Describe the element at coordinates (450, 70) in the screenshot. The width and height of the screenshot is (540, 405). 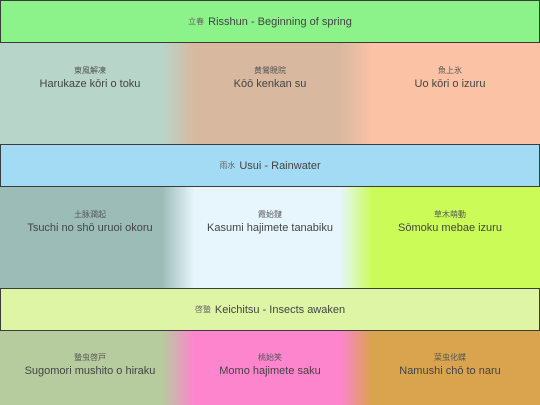
I see `phase-kanji: 魚上氷` at that location.